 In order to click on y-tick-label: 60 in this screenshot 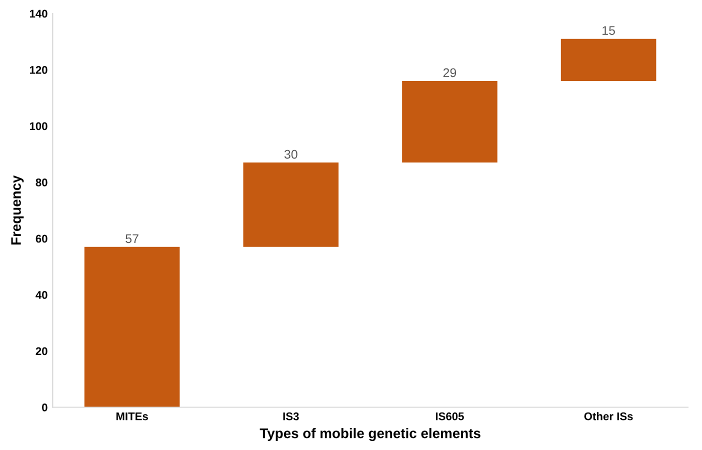, I will do `click(42, 238)`.